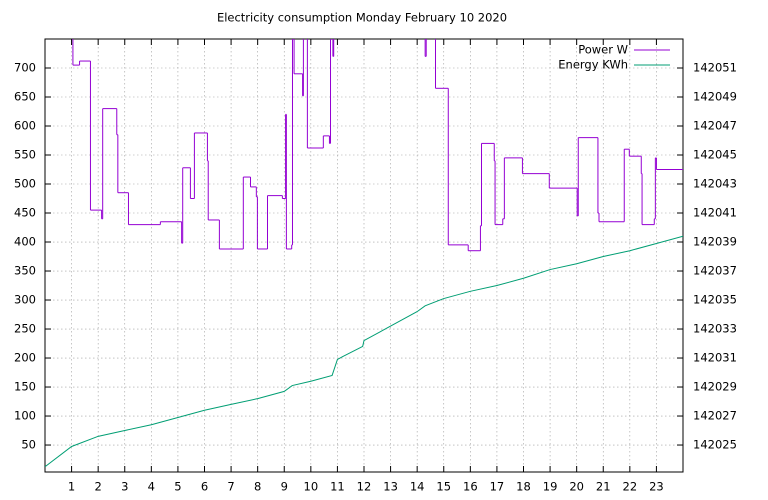 This screenshot has width=768, height=500. What do you see at coordinates (230, 487) in the screenshot?
I see `x-tick-label: 7` at bounding box center [230, 487].